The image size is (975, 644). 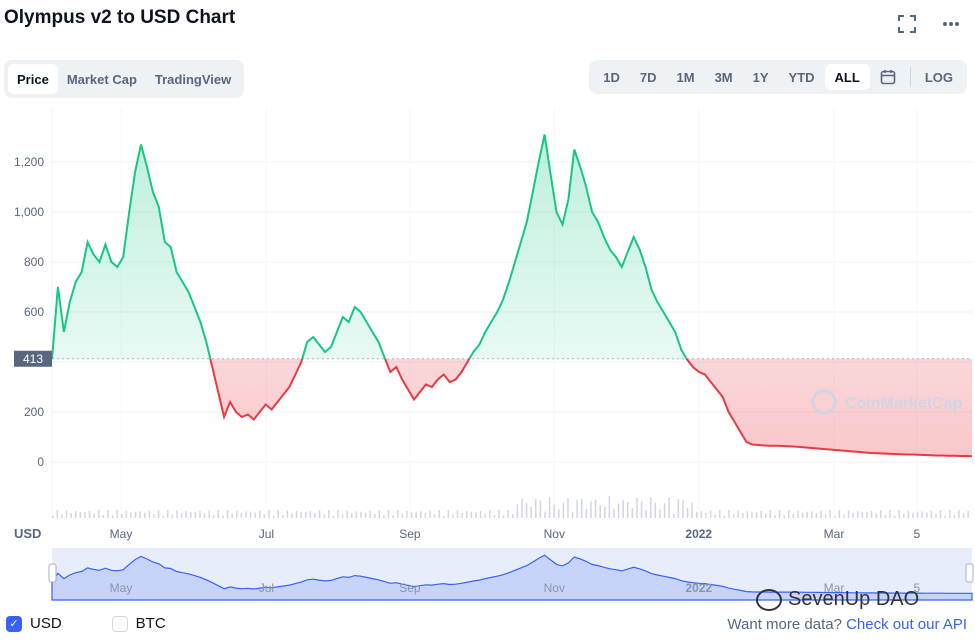 I want to click on navigator-handle-right, so click(x=969, y=573).